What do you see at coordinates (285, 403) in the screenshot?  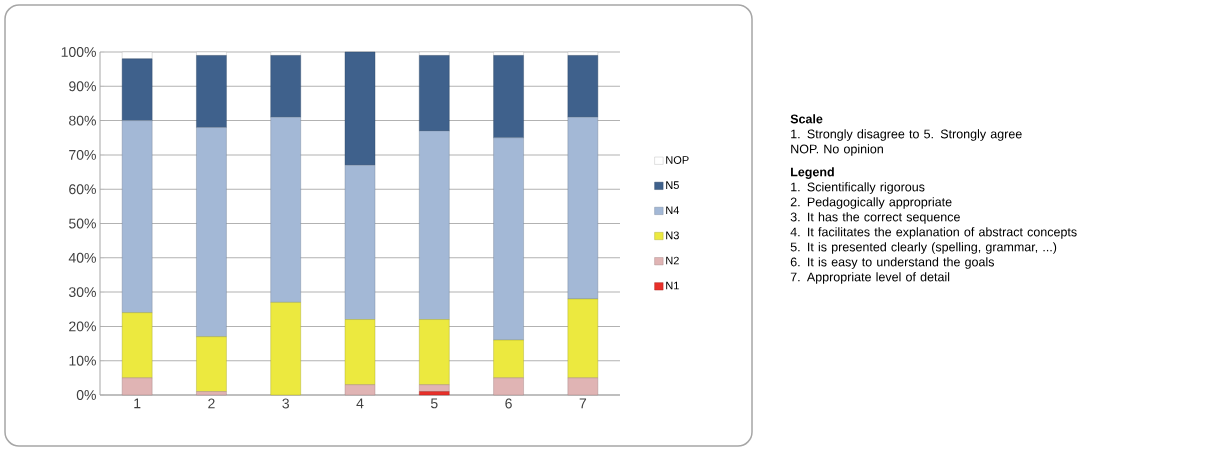 I see `x-tick-label: 3` at bounding box center [285, 403].